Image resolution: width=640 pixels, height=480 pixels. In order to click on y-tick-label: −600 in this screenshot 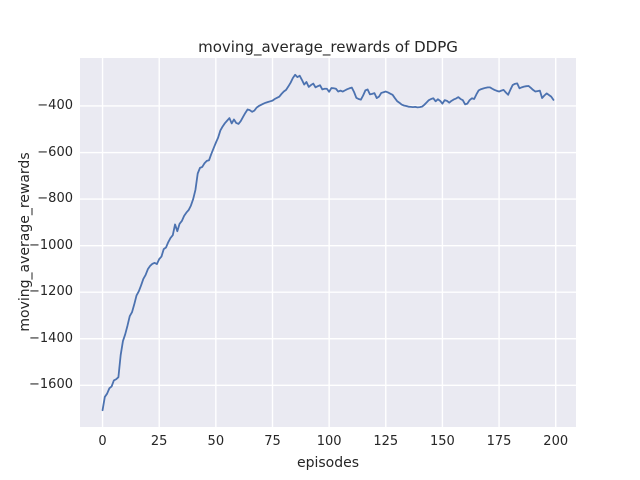, I will do `click(55, 152)`.